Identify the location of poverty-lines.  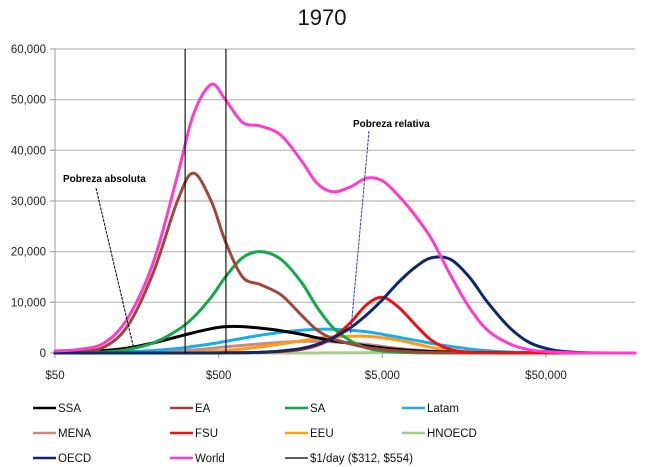
(205, 201).